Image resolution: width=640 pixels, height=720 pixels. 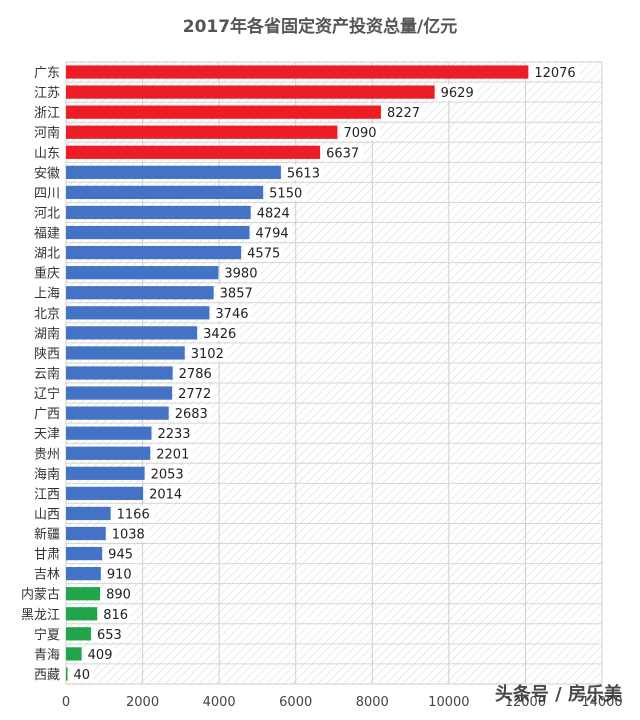 I want to click on value-label: 2683, so click(x=191, y=414).